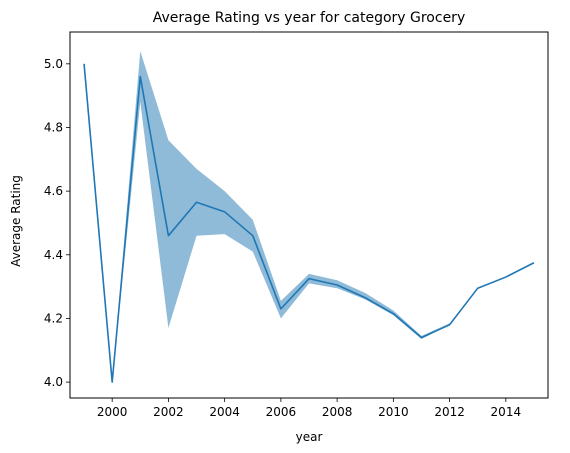  Describe the element at coordinates (337, 412) in the screenshot. I see `x-tick-label: 2008` at that location.